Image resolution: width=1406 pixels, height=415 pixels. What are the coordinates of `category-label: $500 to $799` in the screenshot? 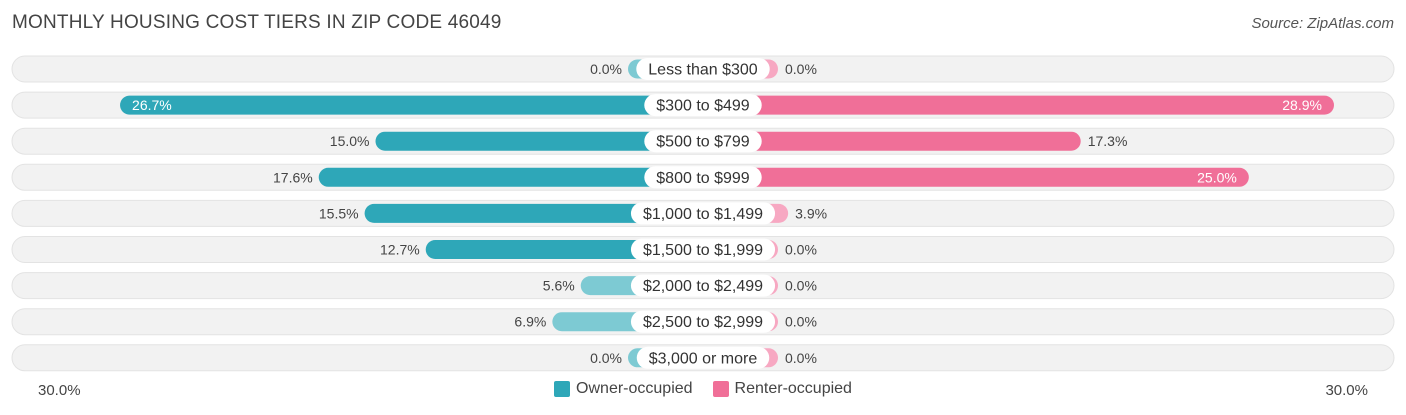 It's located at (703, 142).